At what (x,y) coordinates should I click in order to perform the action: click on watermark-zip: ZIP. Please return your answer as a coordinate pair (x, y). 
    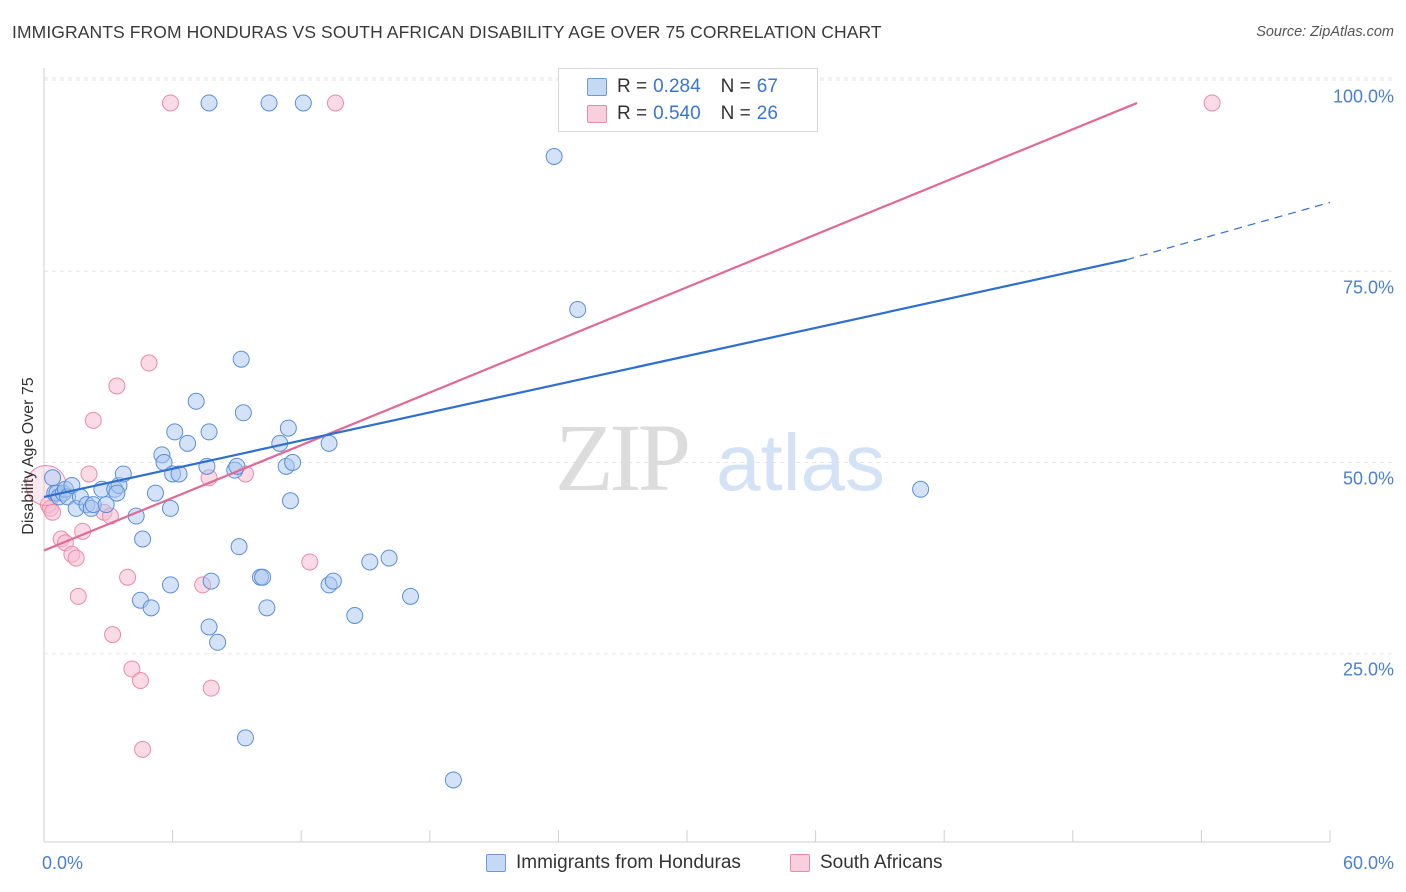
    Looking at the image, I should click on (621, 457).